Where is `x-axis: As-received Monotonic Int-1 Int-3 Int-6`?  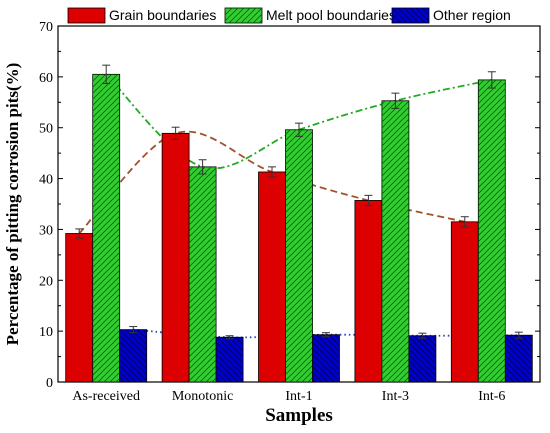 x-axis: As-received Monotonic Int-1 Int-3 Int-6 is located at coordinates (288, 390).